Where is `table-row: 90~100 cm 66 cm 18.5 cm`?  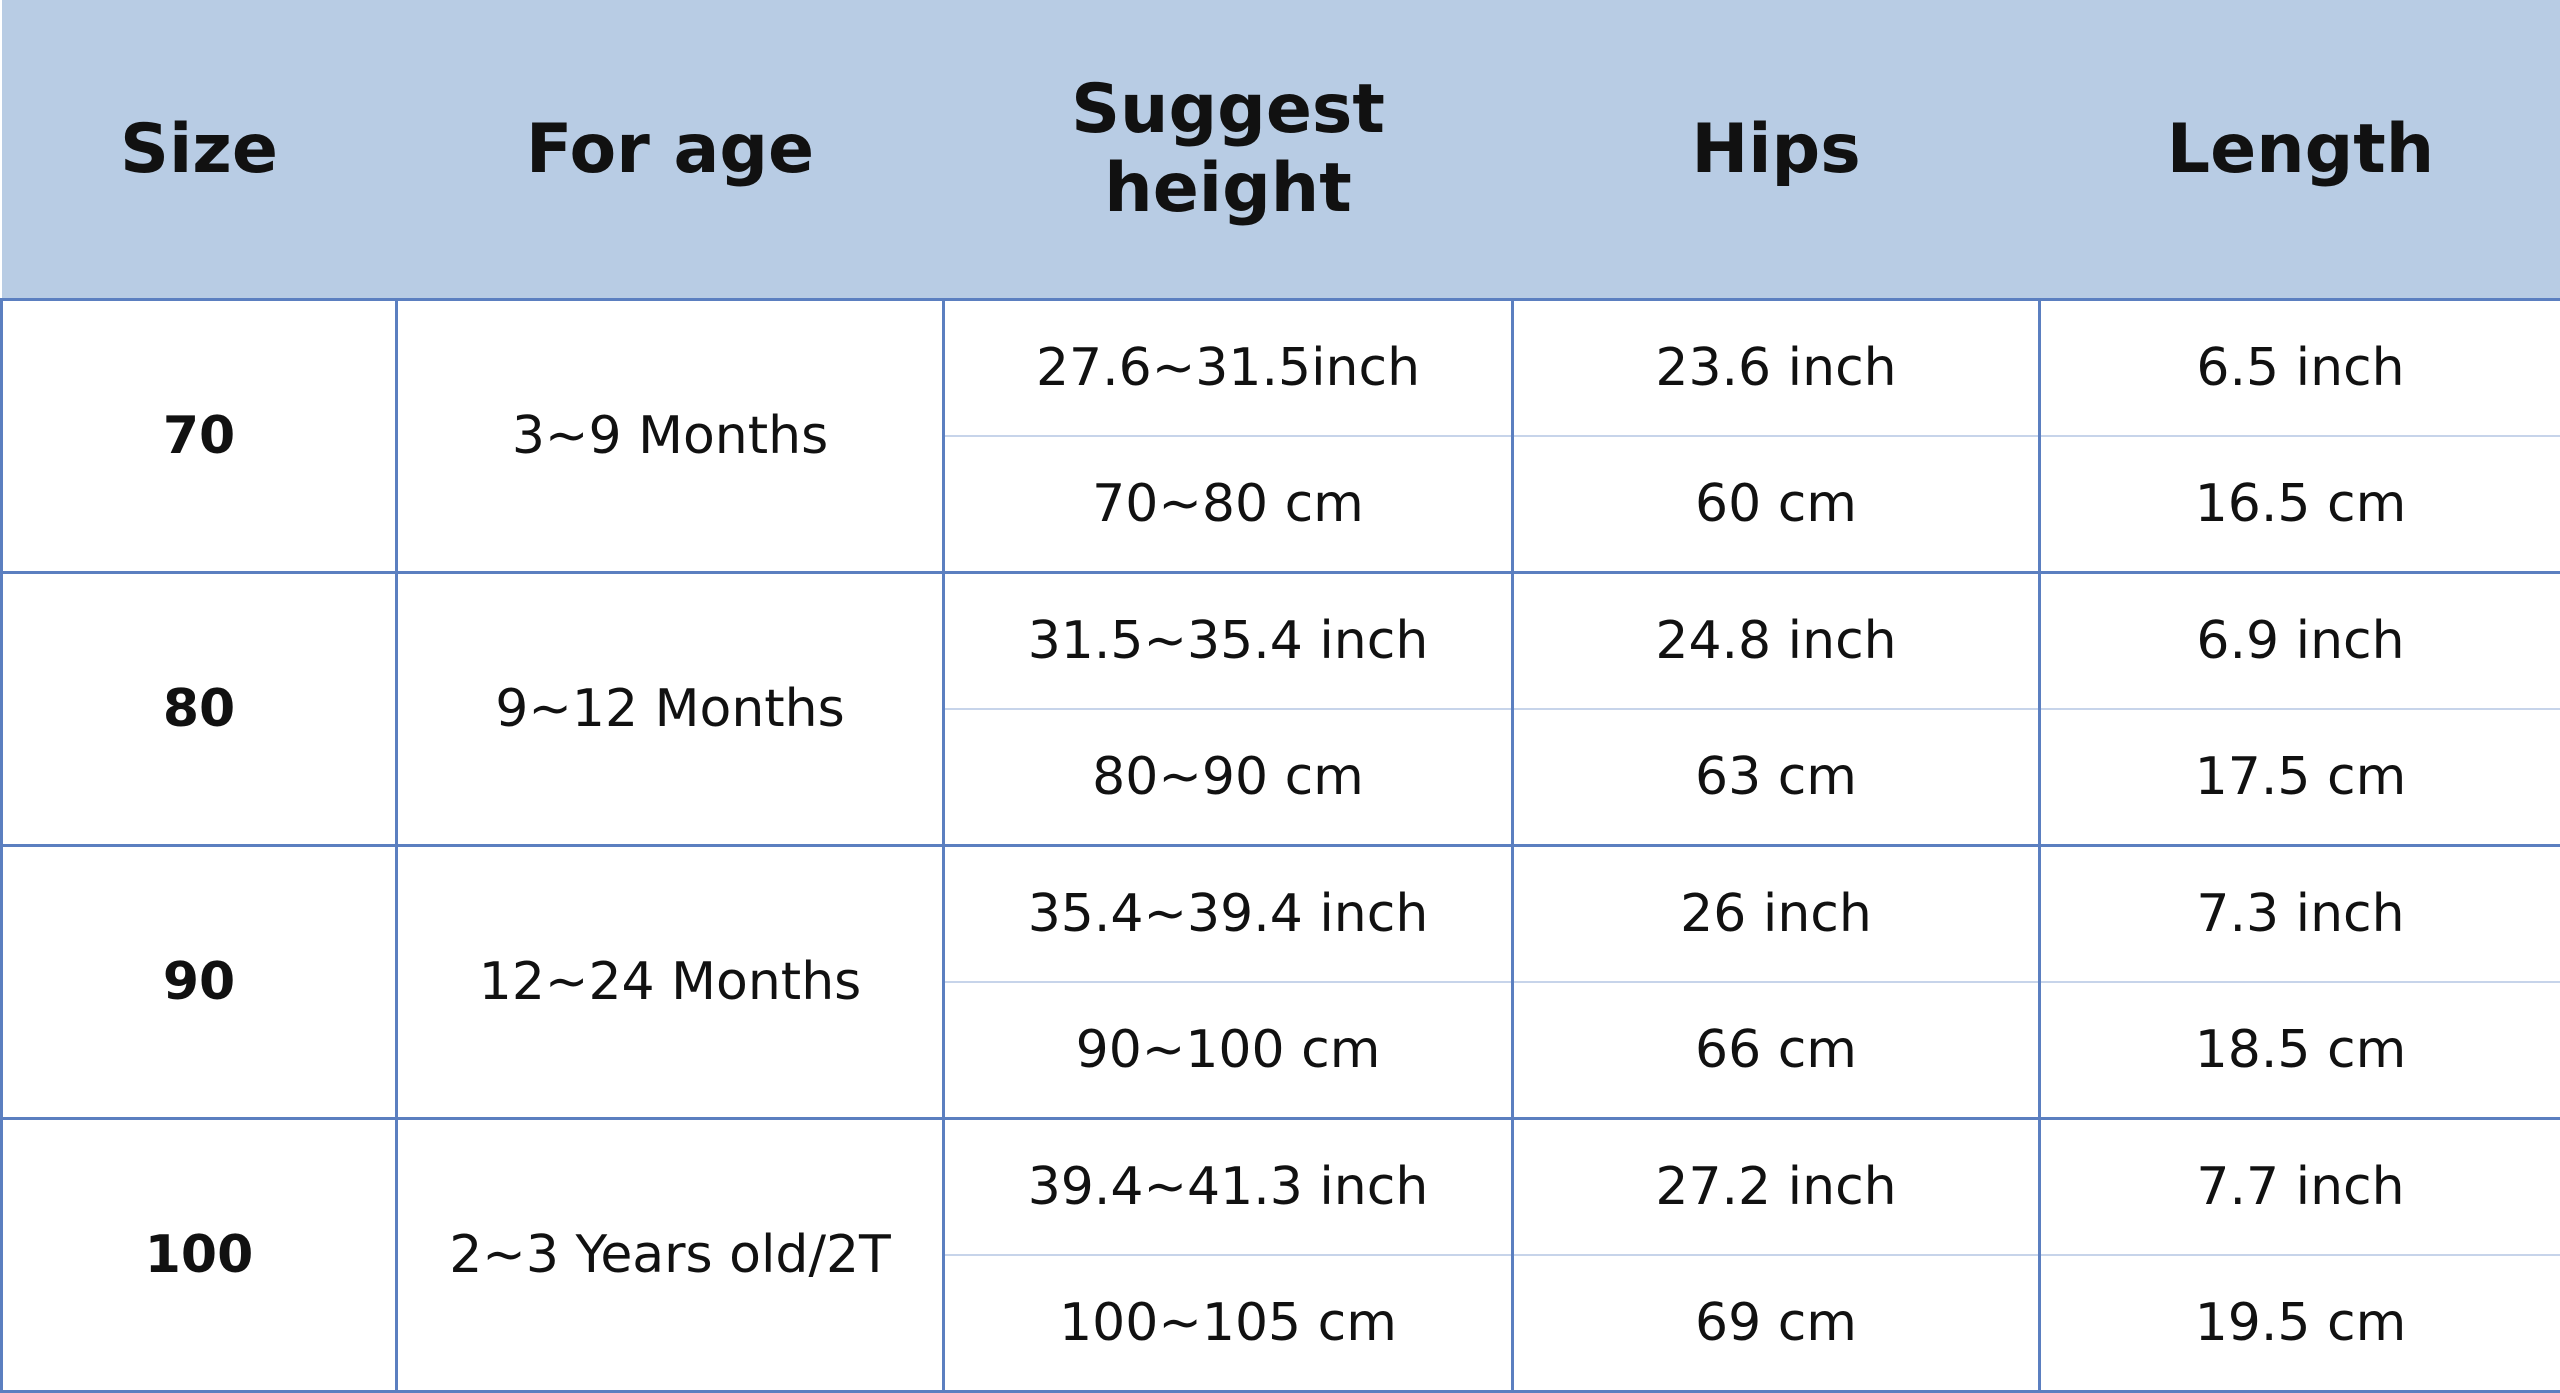 table-row: 90~100 cm 66 cm 18.5 cm is located at coordinates (1281, 1050).